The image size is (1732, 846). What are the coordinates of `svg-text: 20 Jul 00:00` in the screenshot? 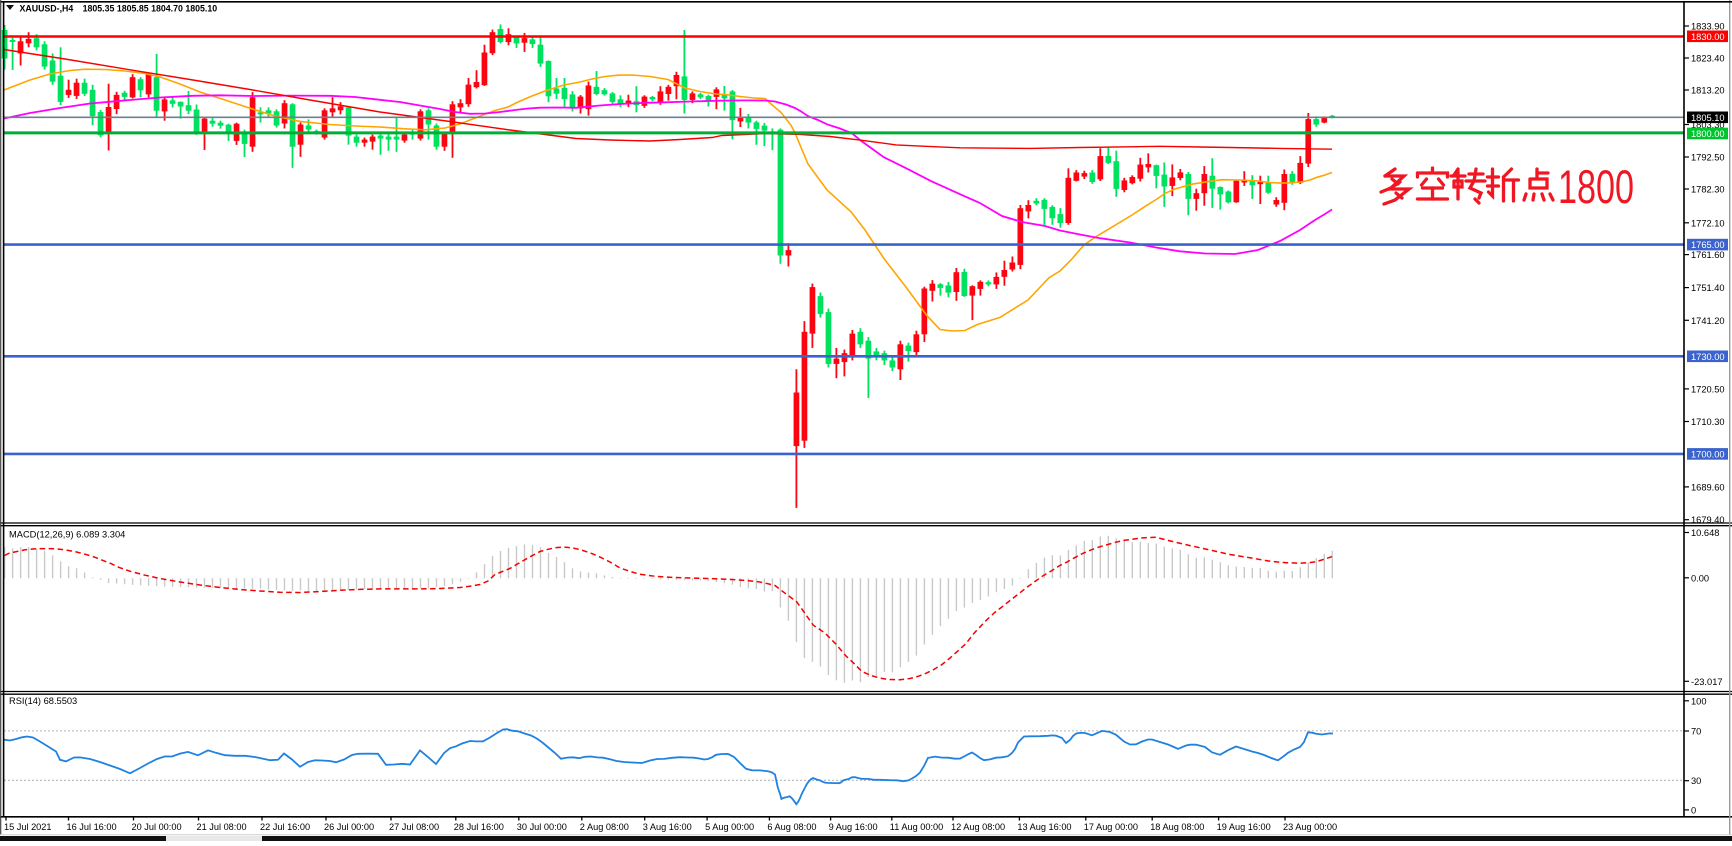 It's located at (157, 827).